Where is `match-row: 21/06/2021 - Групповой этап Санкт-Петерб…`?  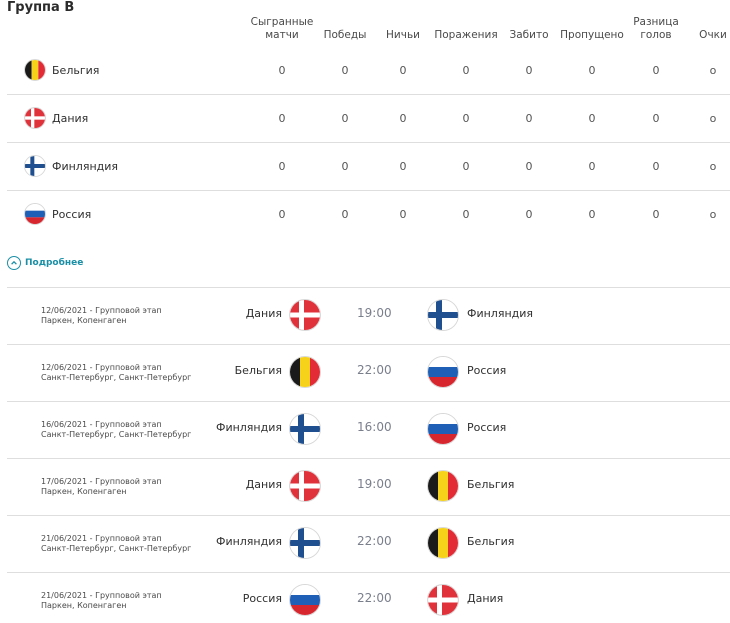
match-row: 21/06/2021 - Групповой этап Санкт-Петерб… is located at coordinates (368, 543).